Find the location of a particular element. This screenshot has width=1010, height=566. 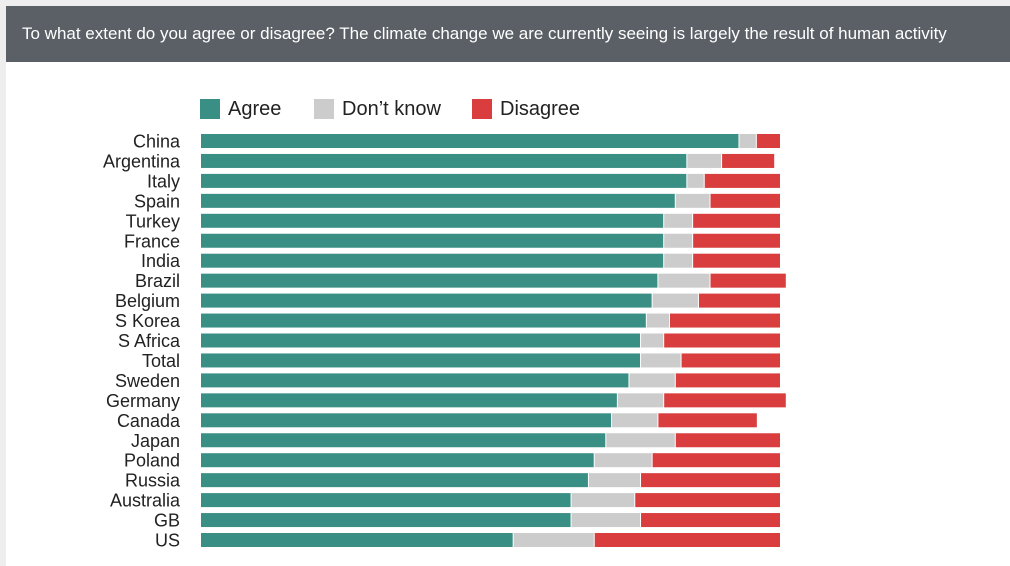

legend-item-agree: Agree is located at coordinates (240, 109).